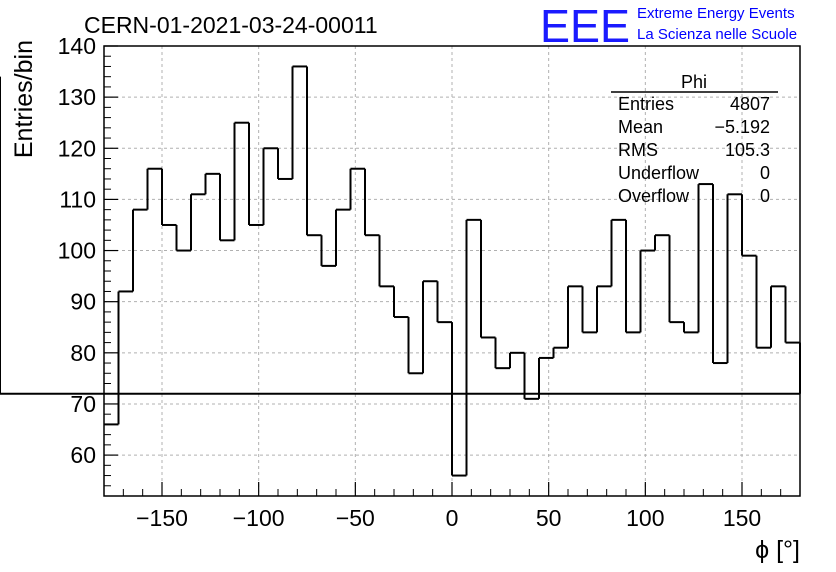 The image size is (836, 572). I want to click on stats-label-underflow: Underflow, so click(659, 173).